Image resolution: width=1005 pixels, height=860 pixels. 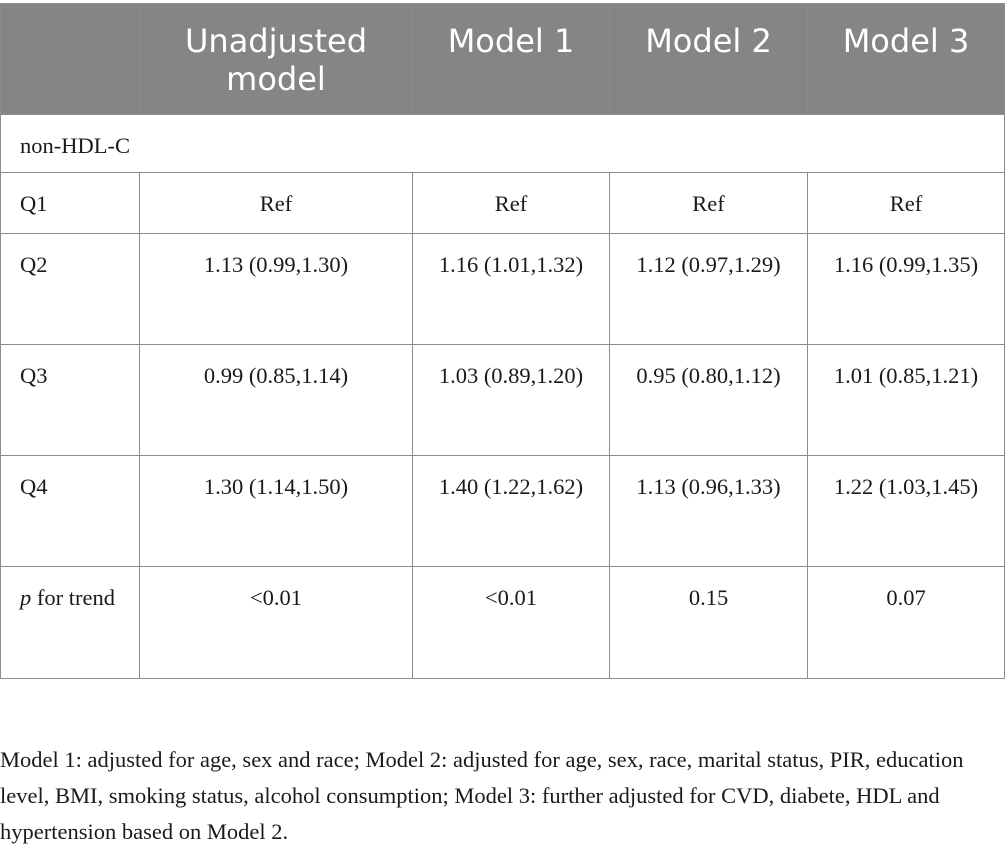 What do you see at coordinates (906, 400) in the screenshot?
I see `table-cell: 1.01 (0.85,1.21)` at bounding box center [906, 400].